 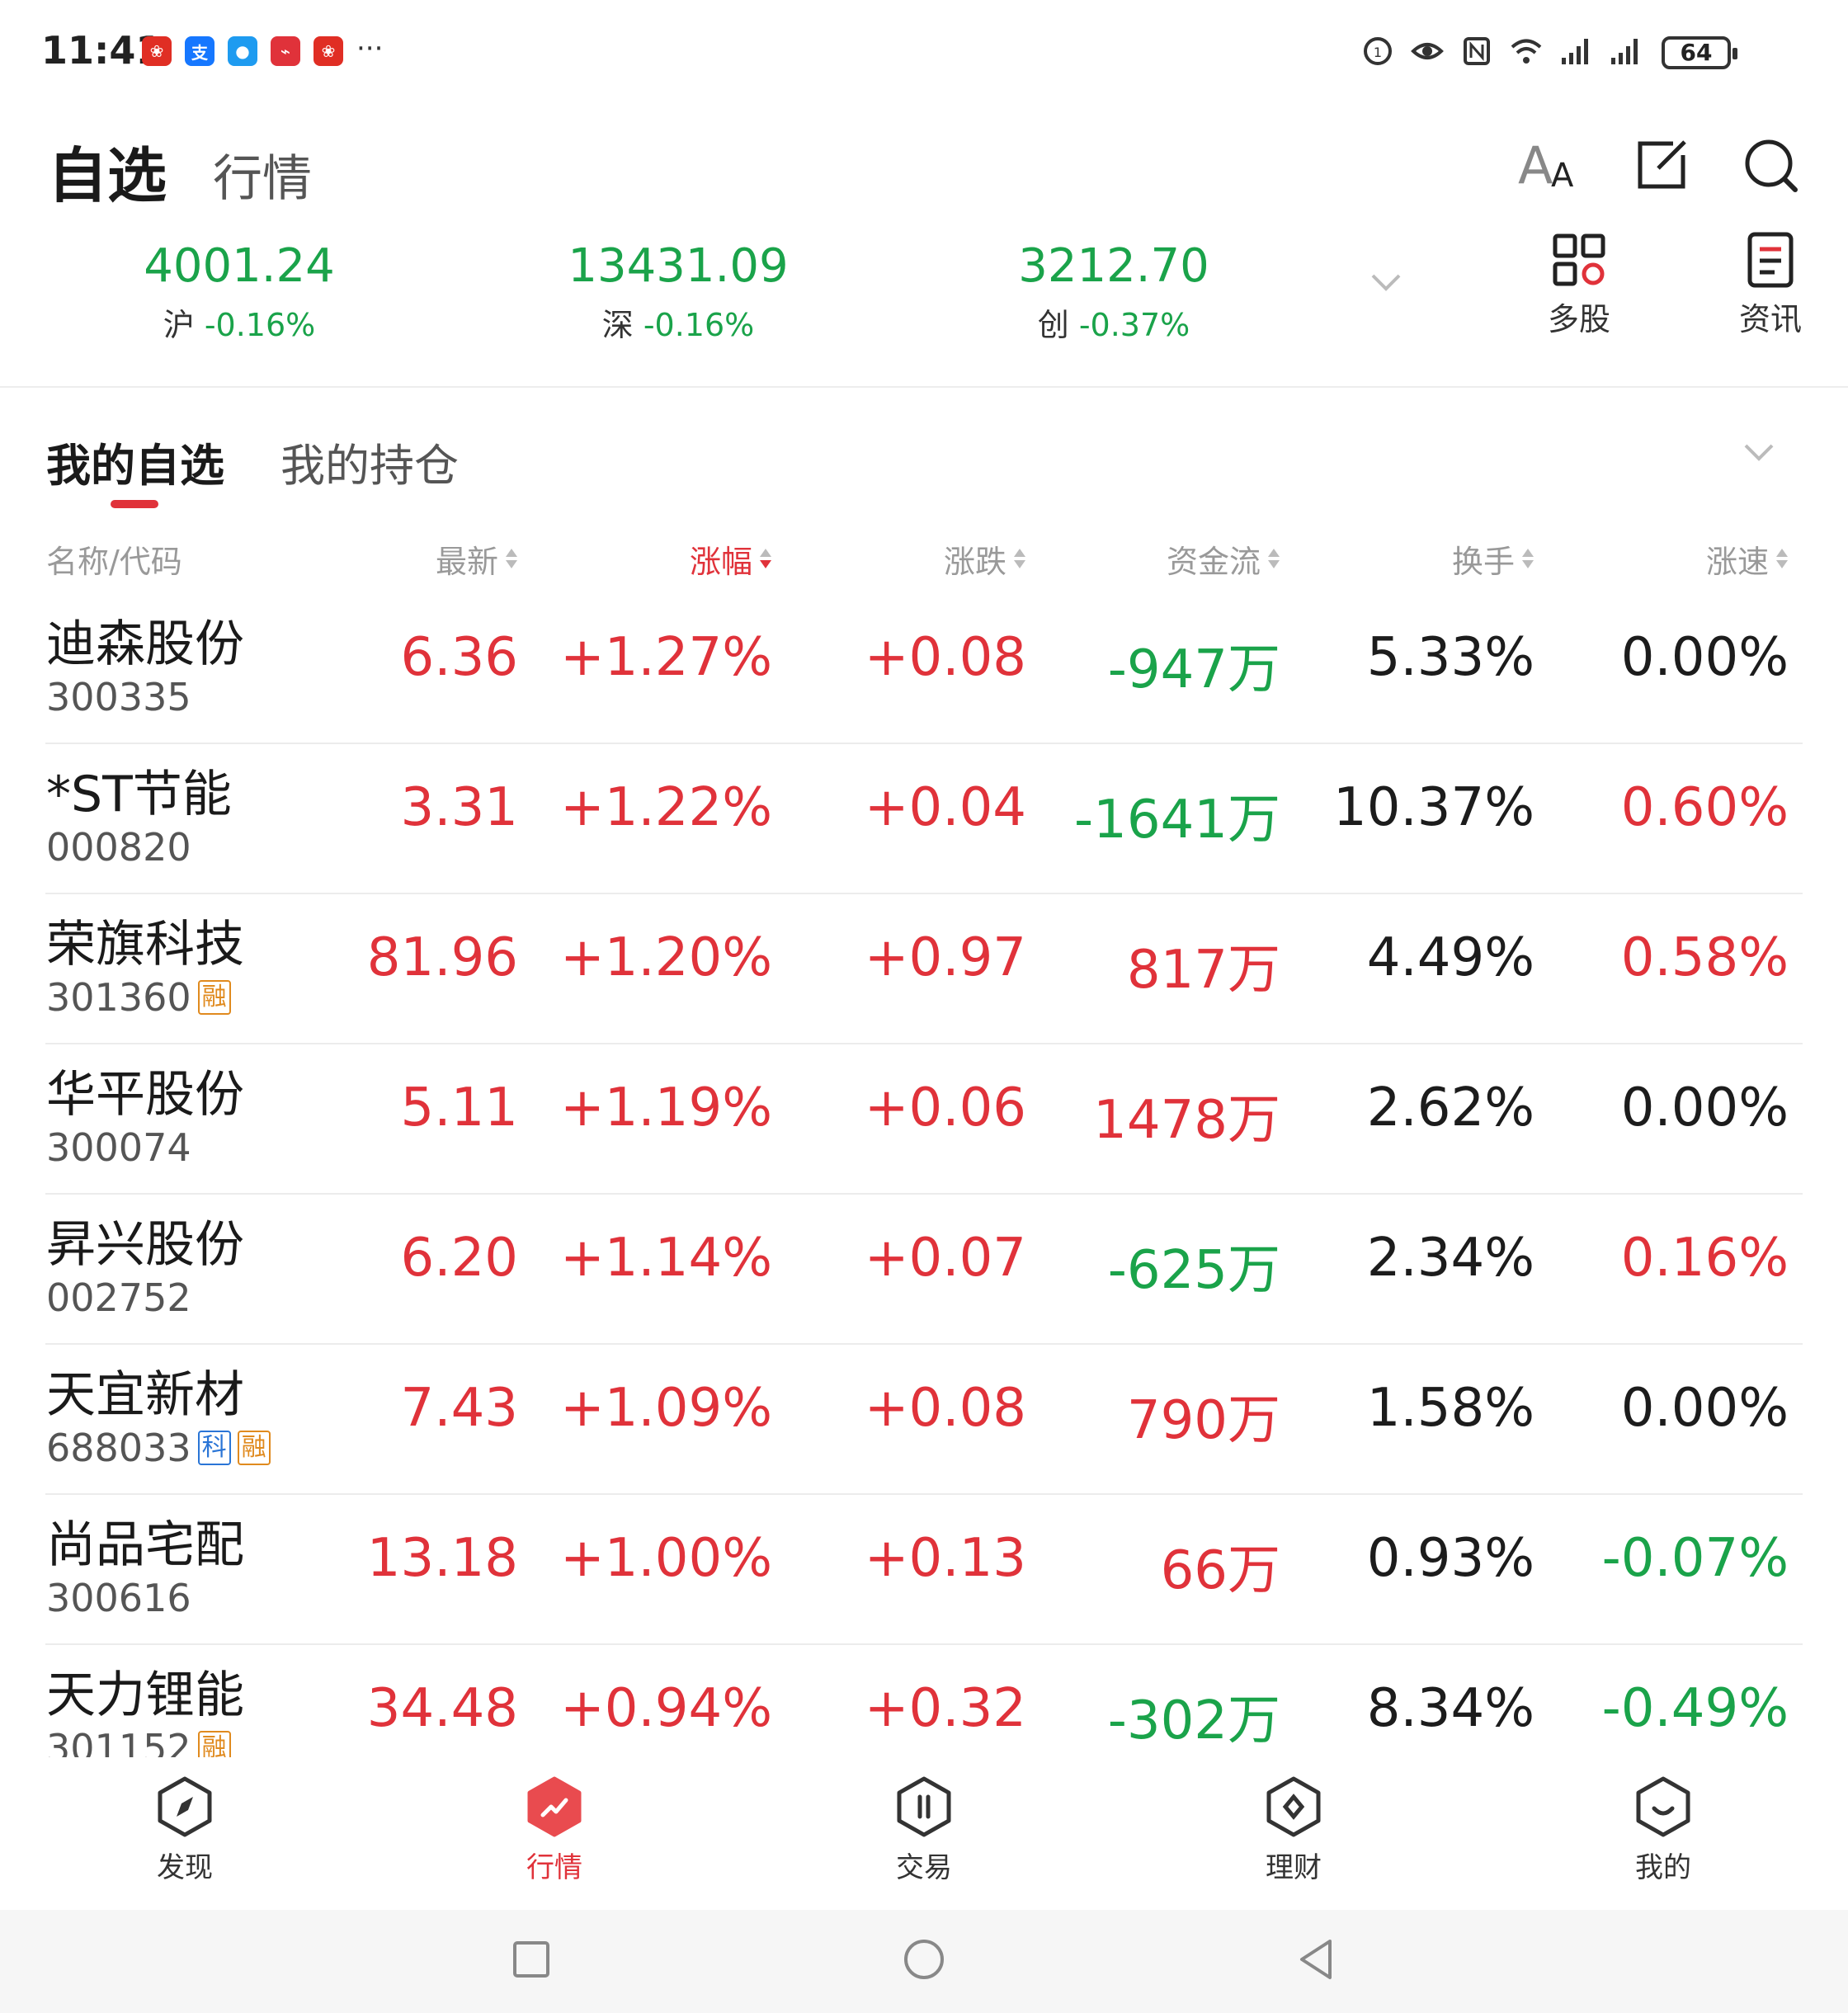 I want to click on font-size-icon: A A, so click(x=1548, y=165).